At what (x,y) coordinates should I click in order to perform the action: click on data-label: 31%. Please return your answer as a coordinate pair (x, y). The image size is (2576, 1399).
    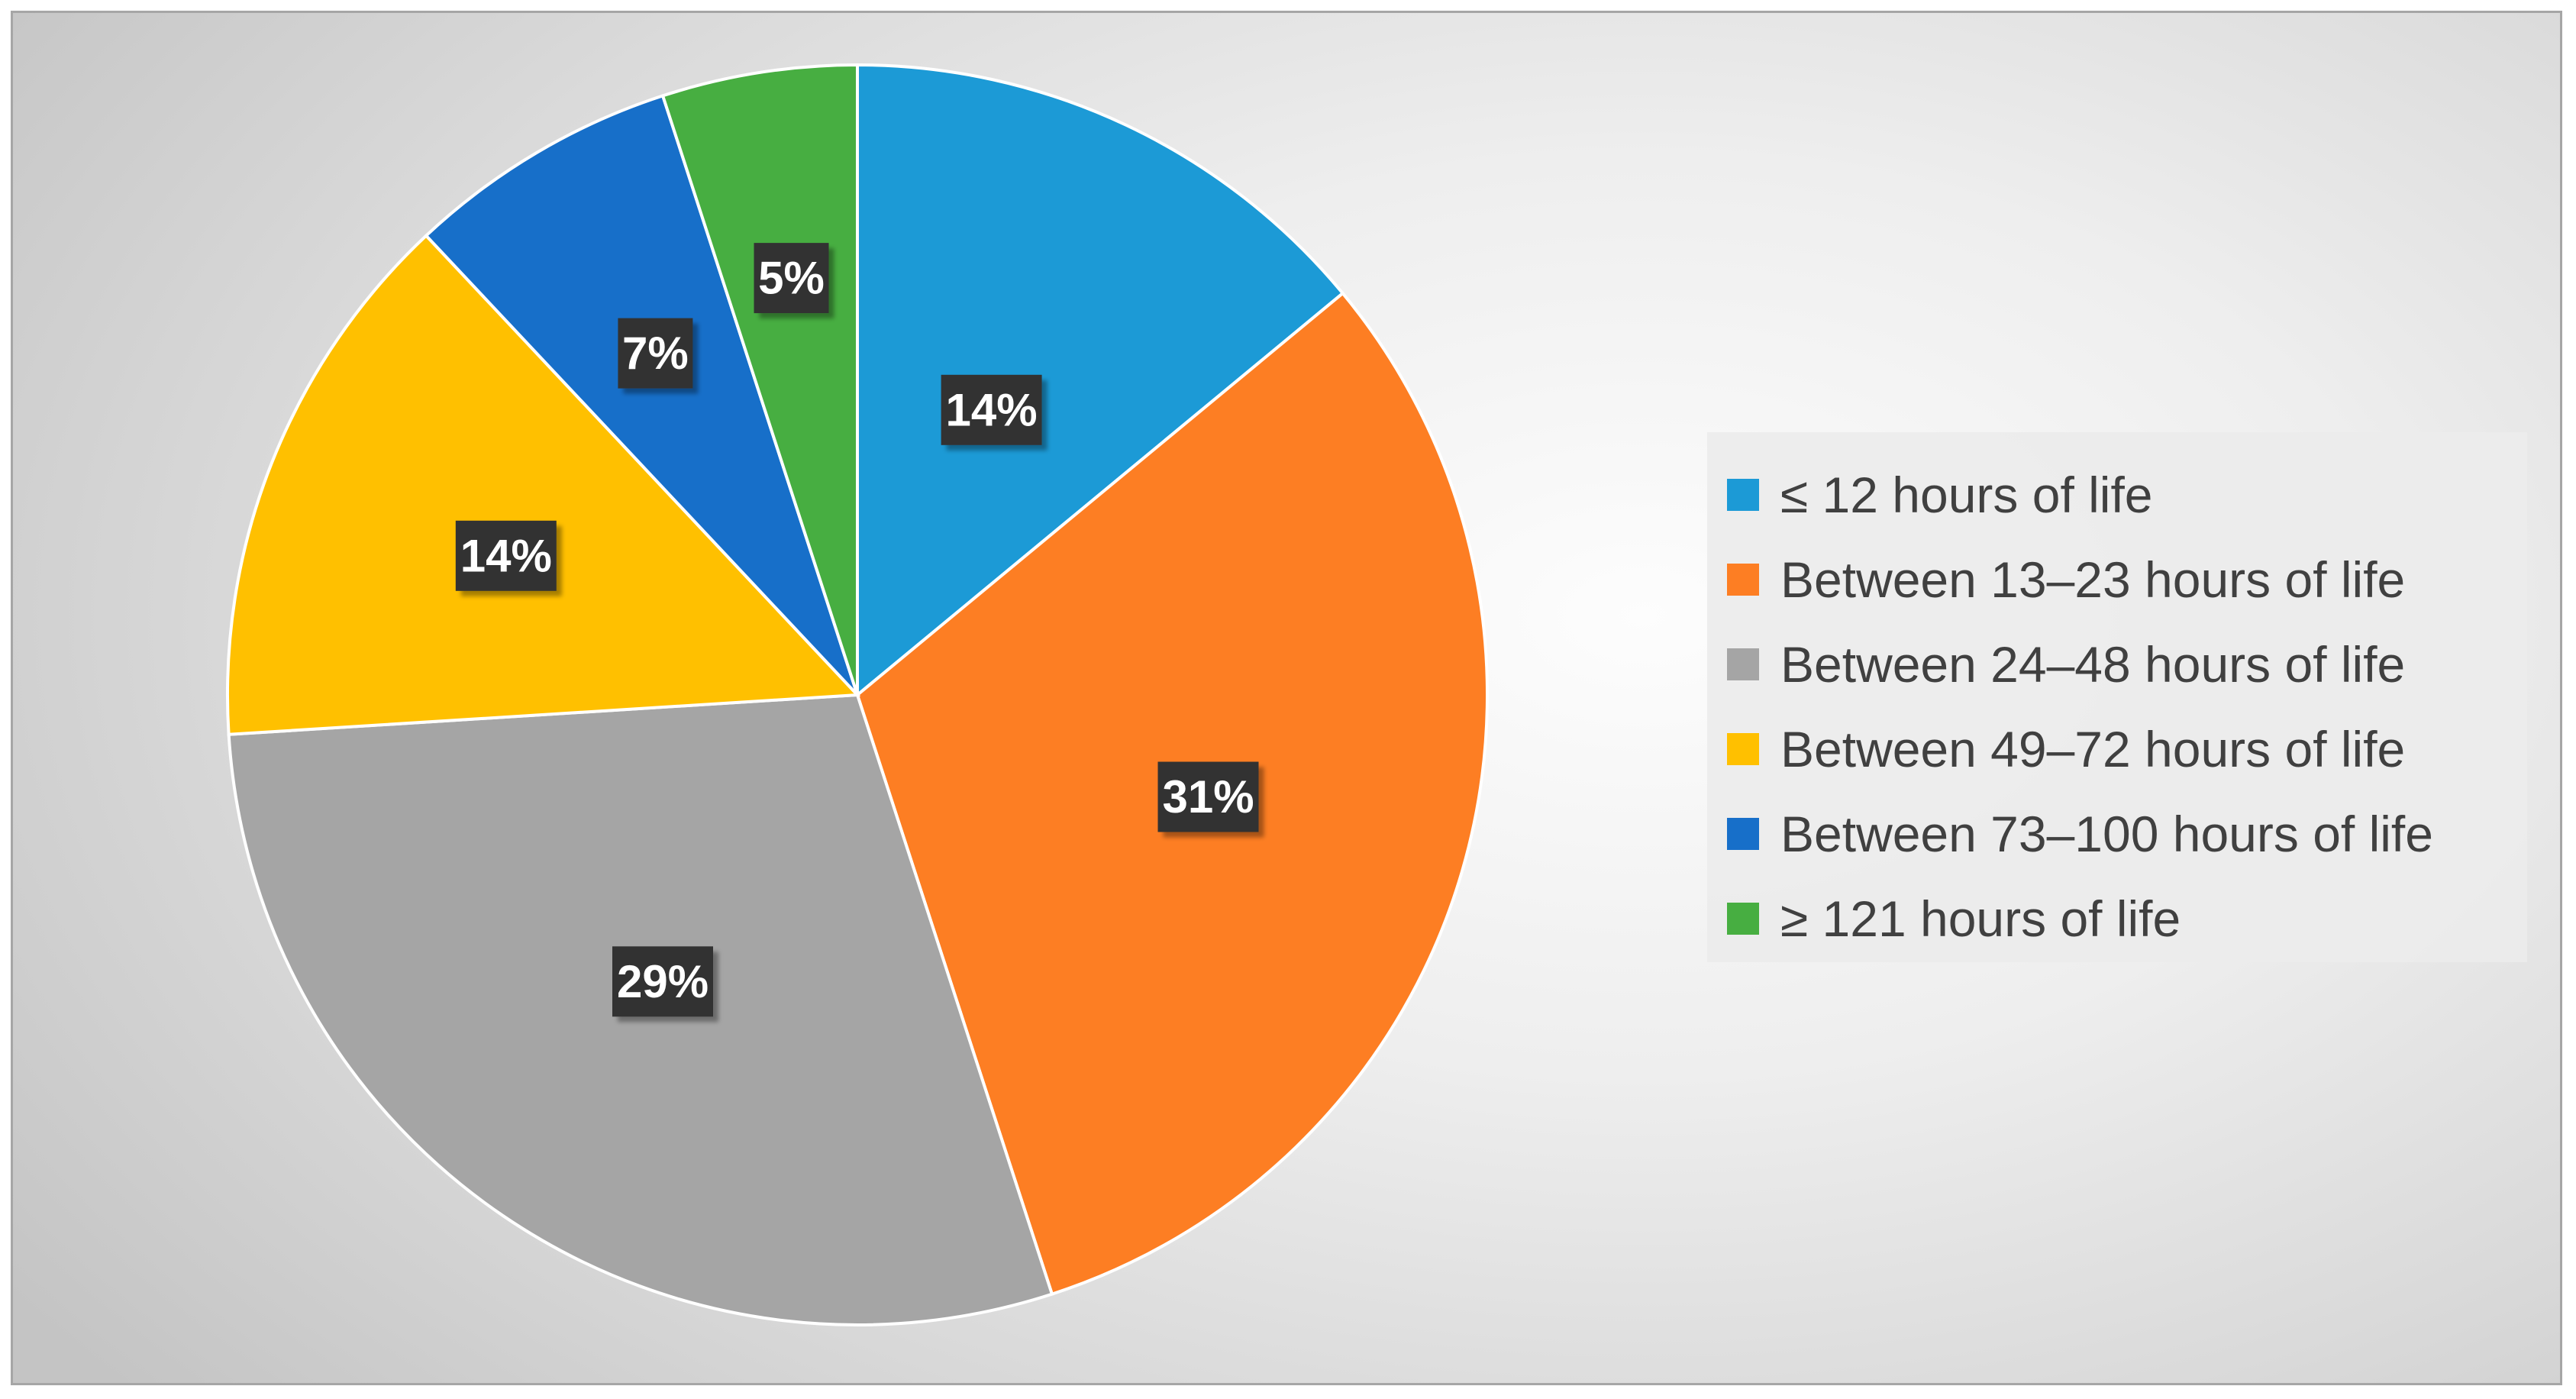
    Looking at the image, I should click on (1208, 797).